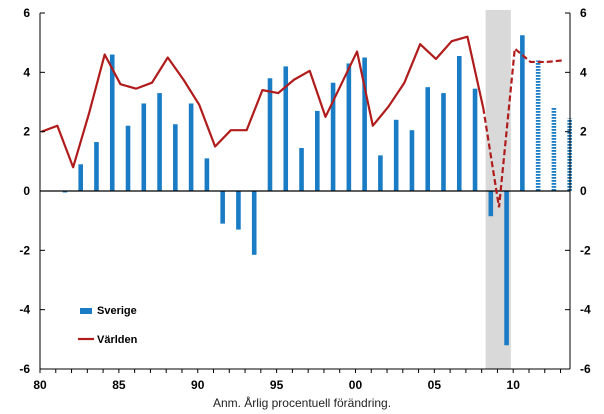 The image size is (604, 414). What do you see at coordinates (270, 134) in the screenshot?
I see `bar-sverige-1994` at bounding box center [270, 134].